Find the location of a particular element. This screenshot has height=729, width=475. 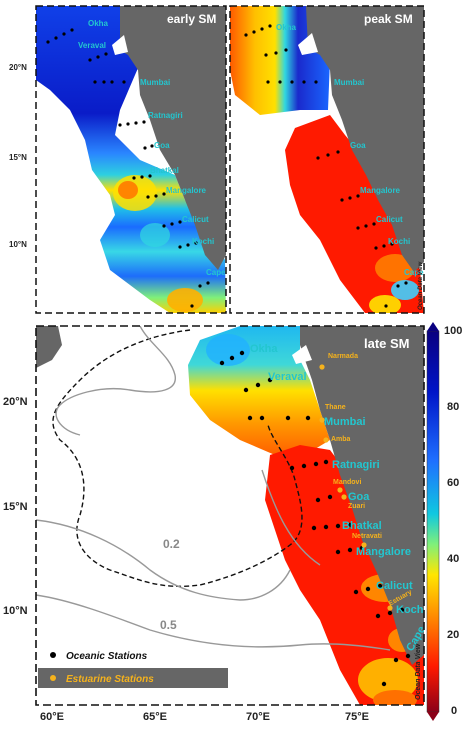

contour-solid-mid is located at coordinates (163, 560).